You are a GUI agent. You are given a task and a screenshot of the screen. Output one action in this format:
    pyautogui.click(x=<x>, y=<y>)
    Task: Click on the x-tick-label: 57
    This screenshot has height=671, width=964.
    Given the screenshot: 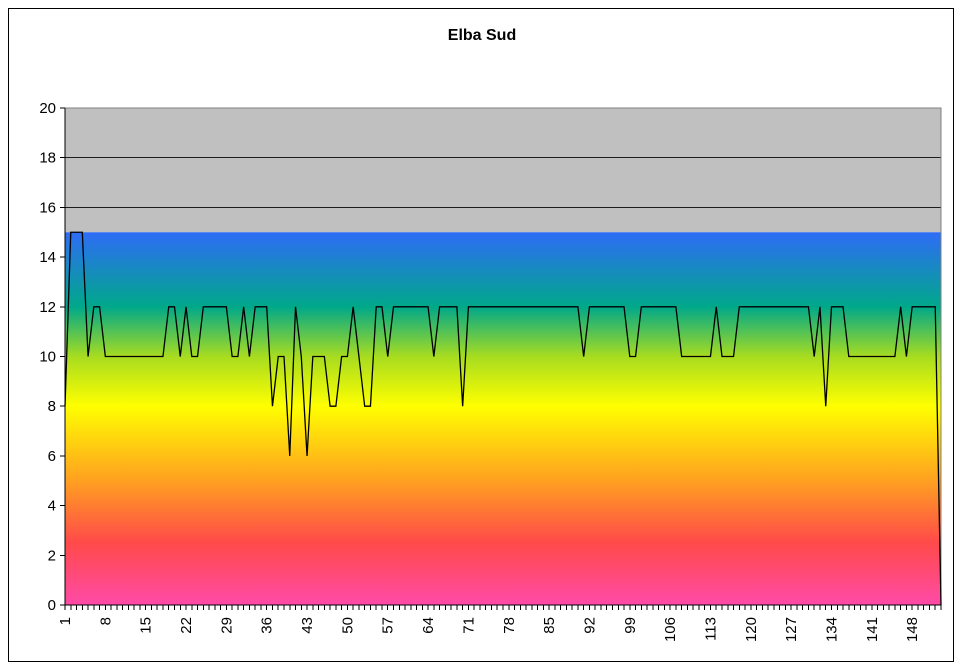 What is the action you would take?
    pyautogui.click(x=388, y=625)
    